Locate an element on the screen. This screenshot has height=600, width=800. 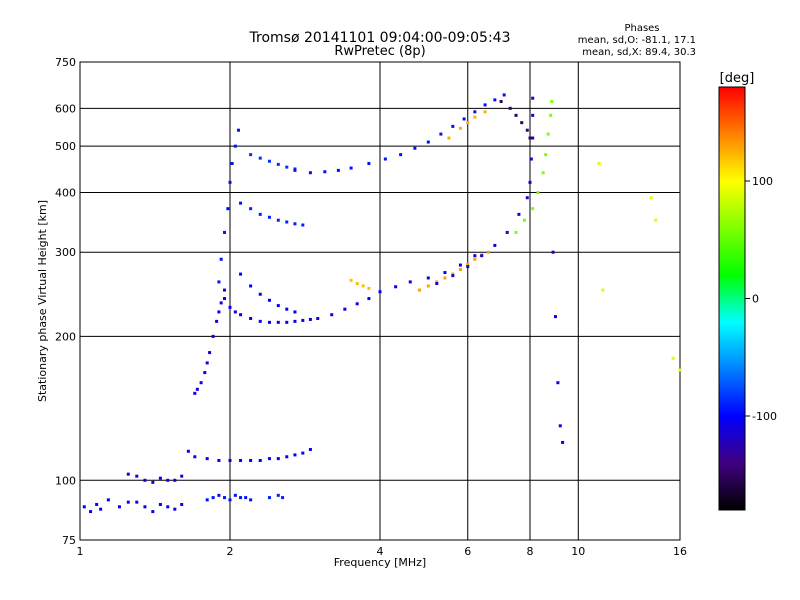
x-tick-label: 2 is located at coordinates (230, 551).